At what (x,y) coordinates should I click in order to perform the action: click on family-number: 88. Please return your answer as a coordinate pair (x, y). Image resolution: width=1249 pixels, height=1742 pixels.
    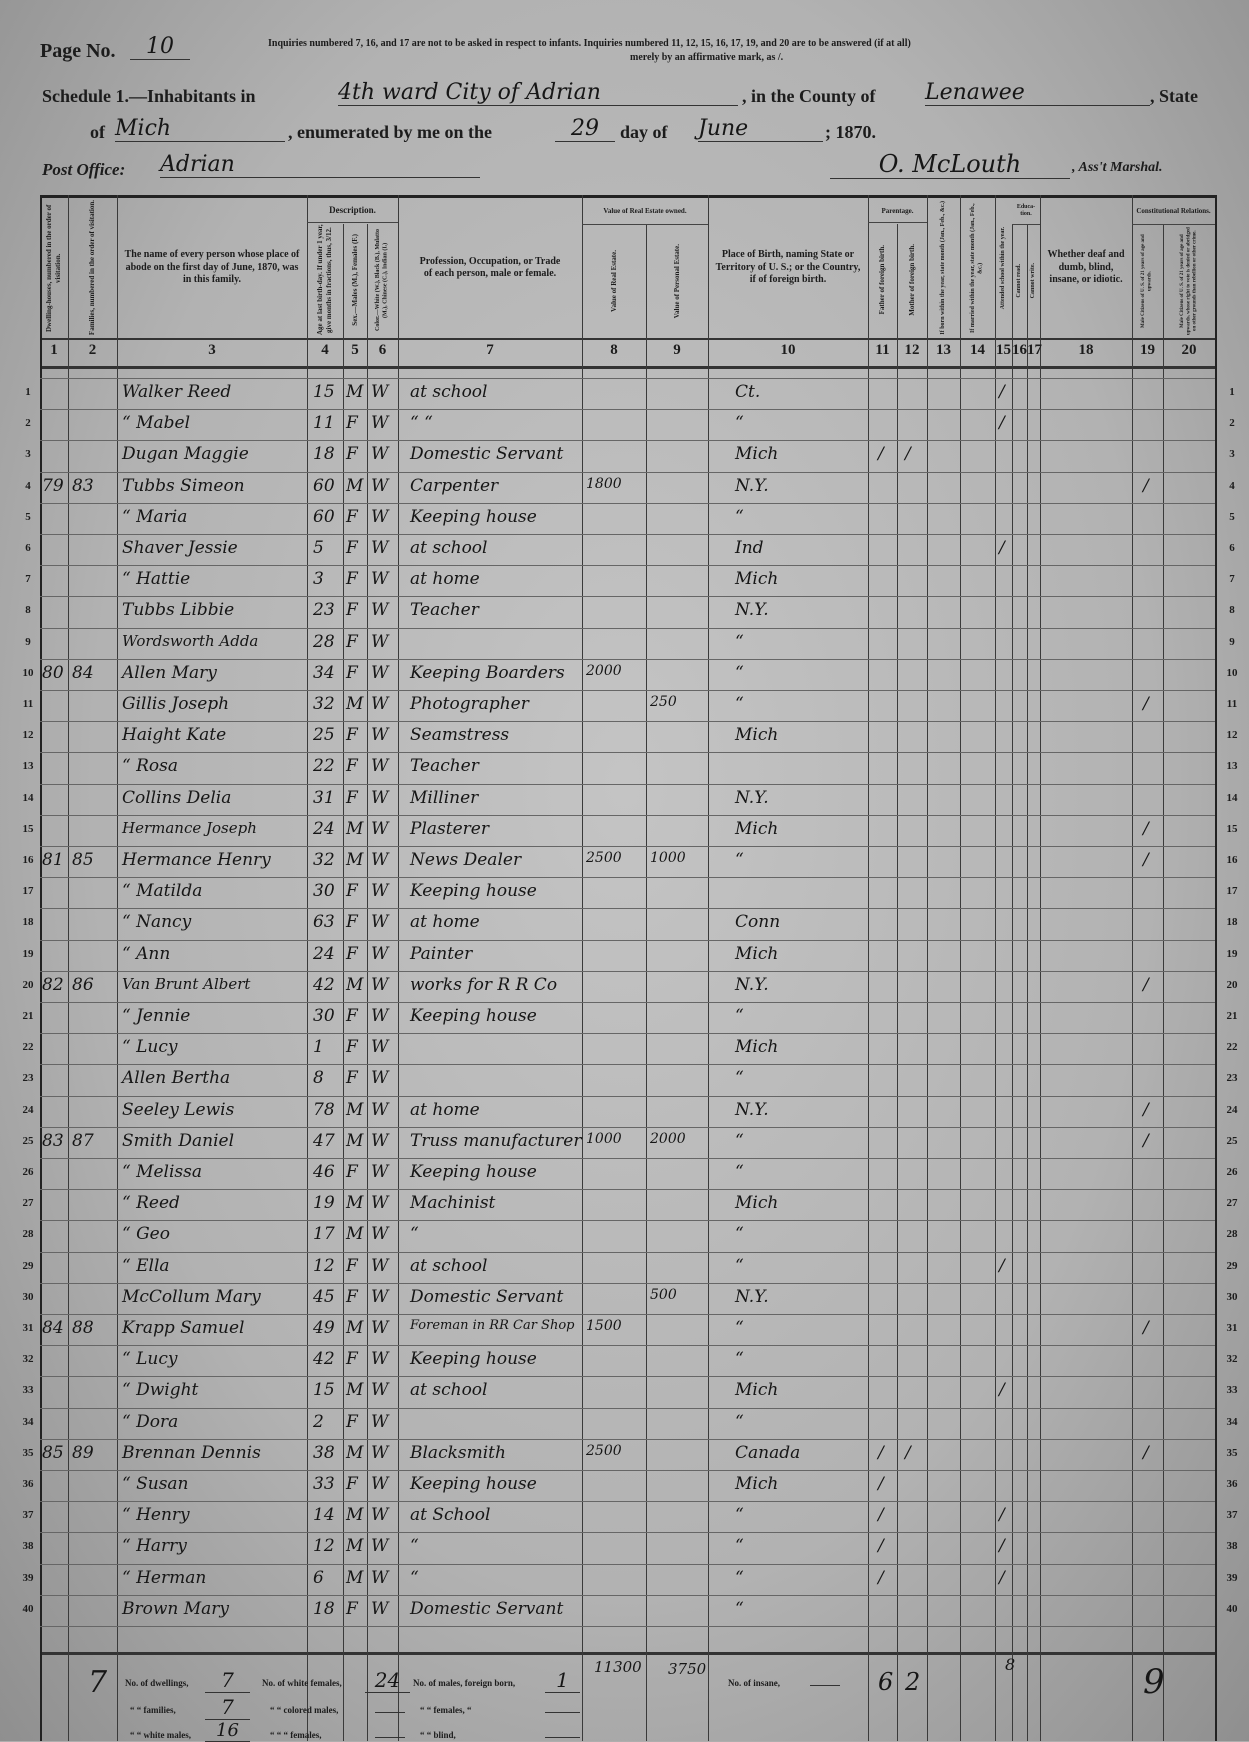
    Looking at the image, I should click on (83, 1328).